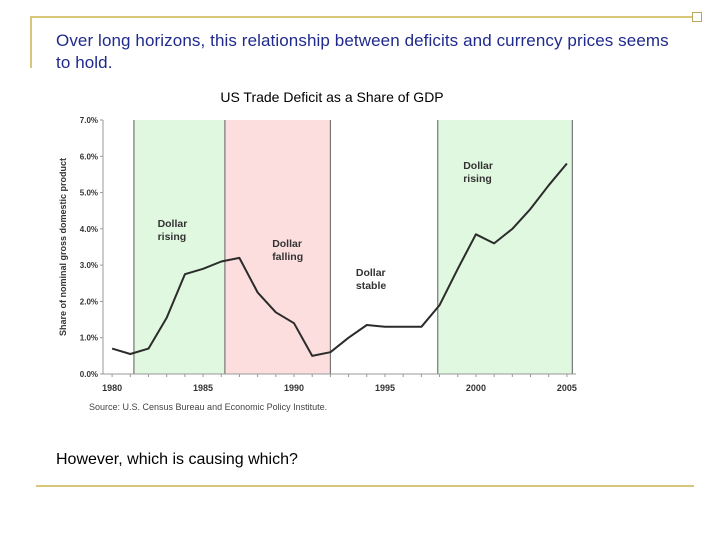 This screenshot has width=720, height=540. I want to click on y-tick-label: 3.0%, so click(89, 265).